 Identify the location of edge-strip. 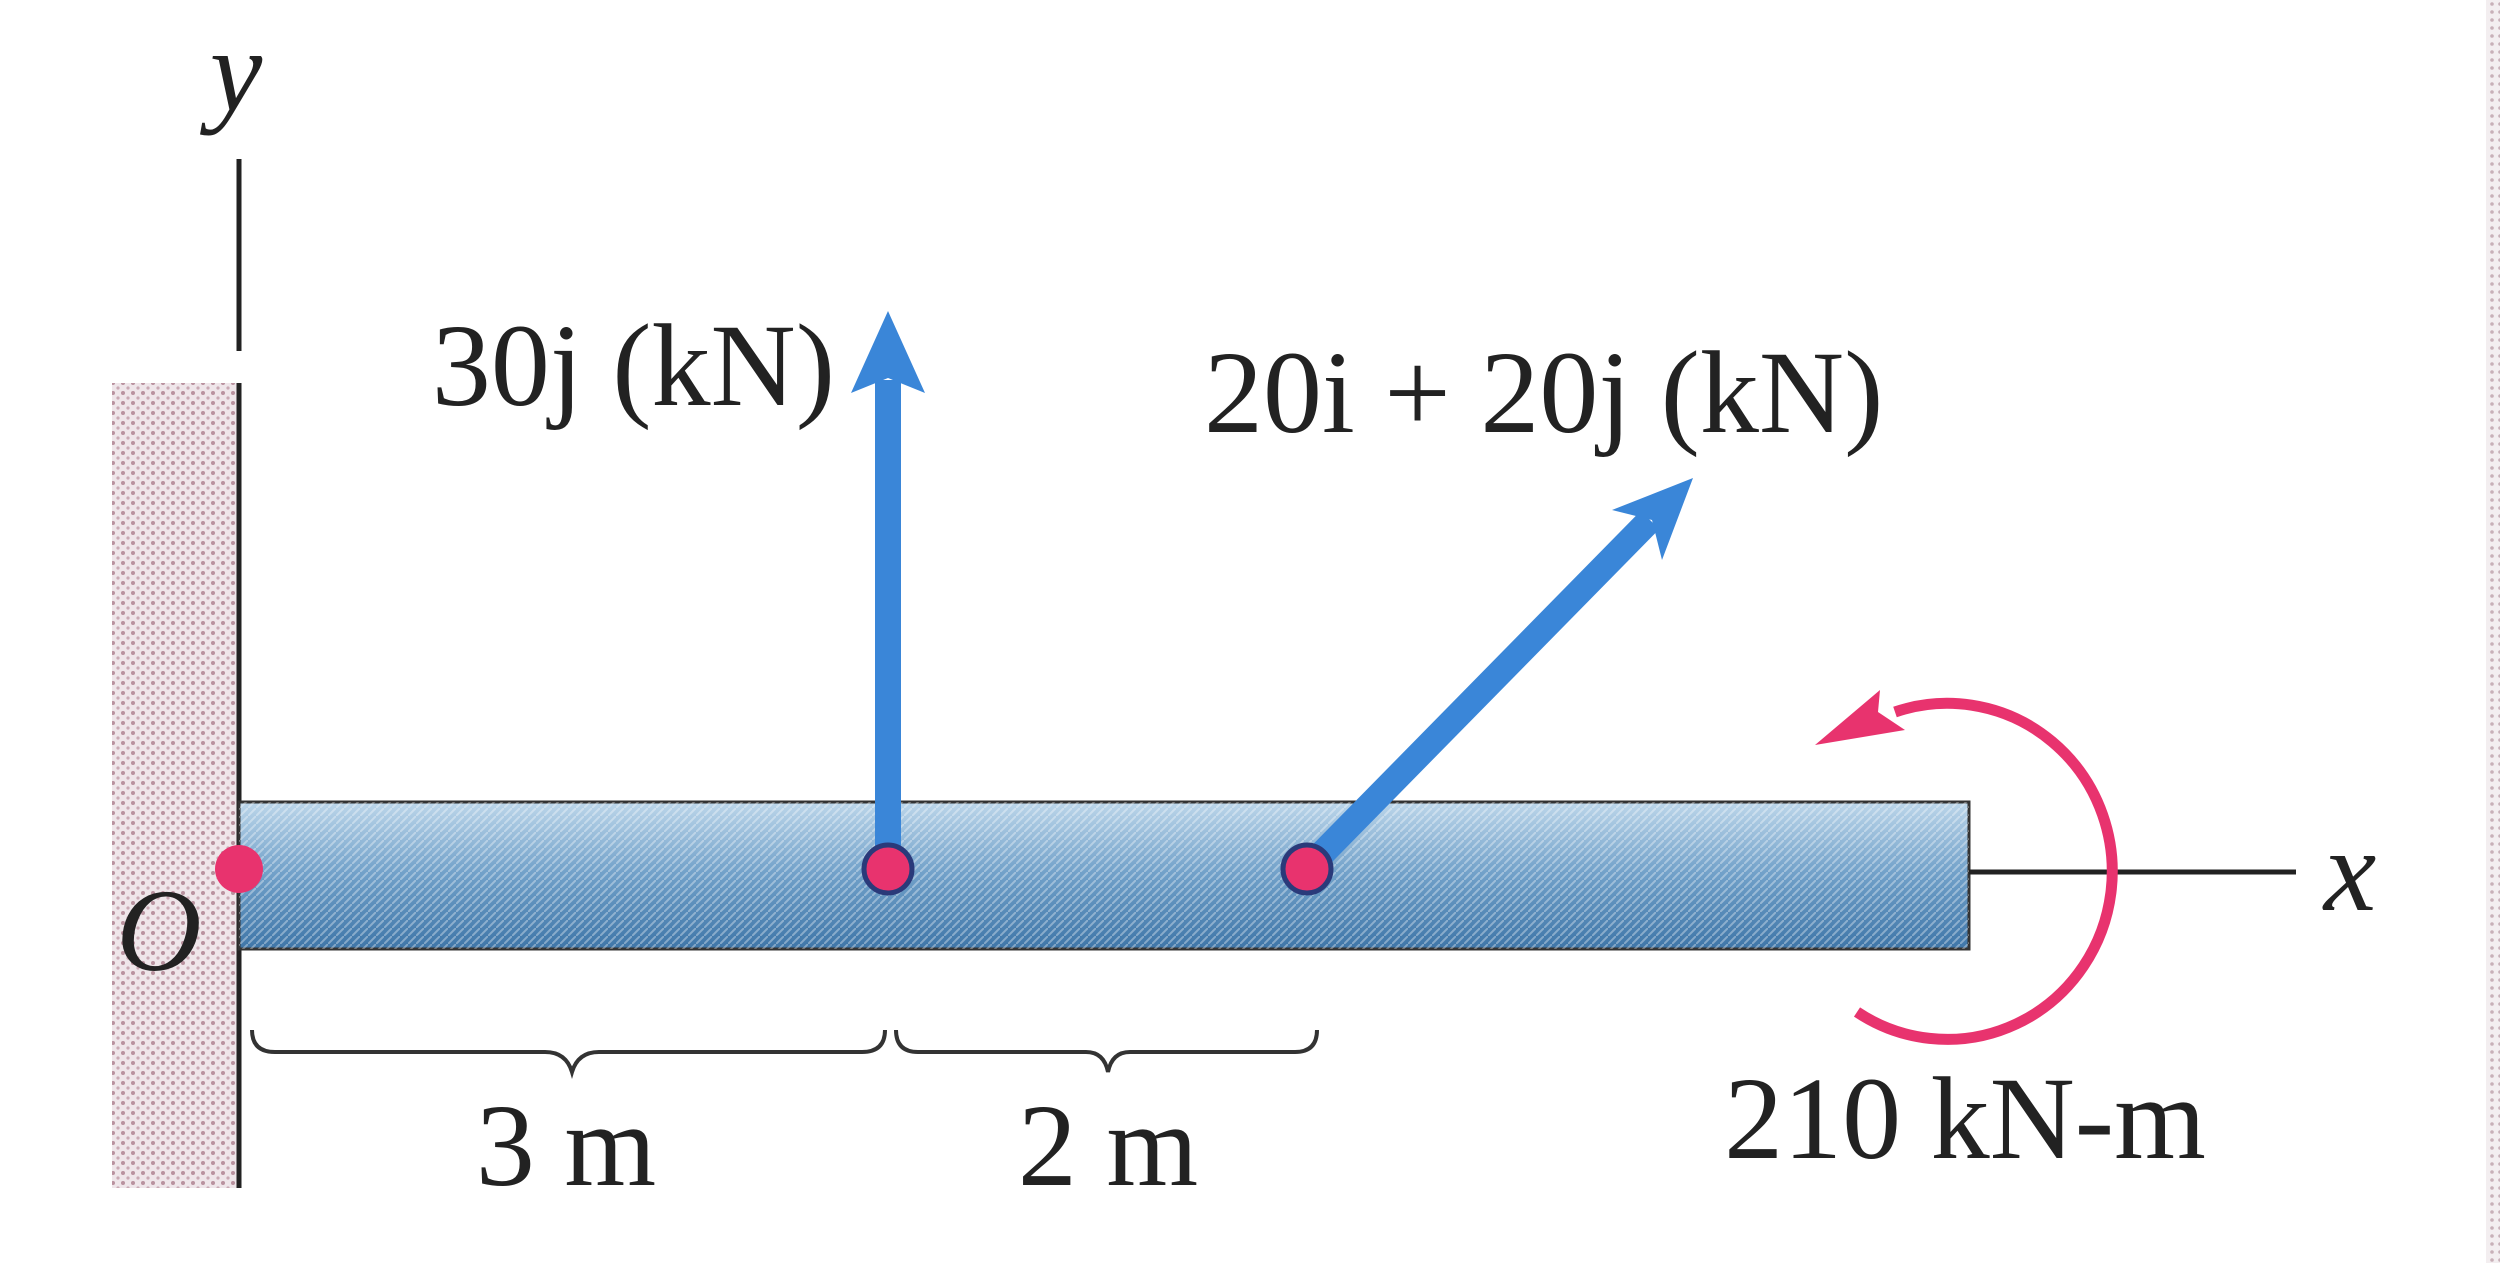
(2493, 631).